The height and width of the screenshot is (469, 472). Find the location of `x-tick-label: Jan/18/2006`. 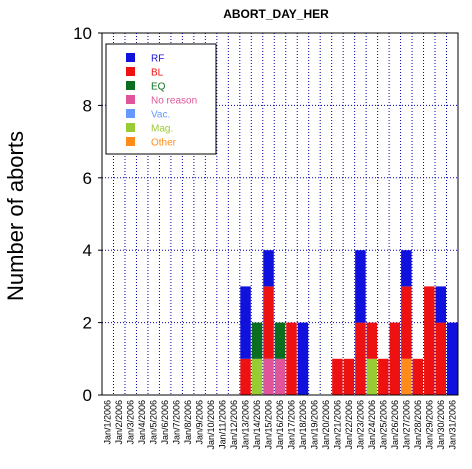

x-tick-label: Jan/18/2006 is located at coordinates (303, 425).